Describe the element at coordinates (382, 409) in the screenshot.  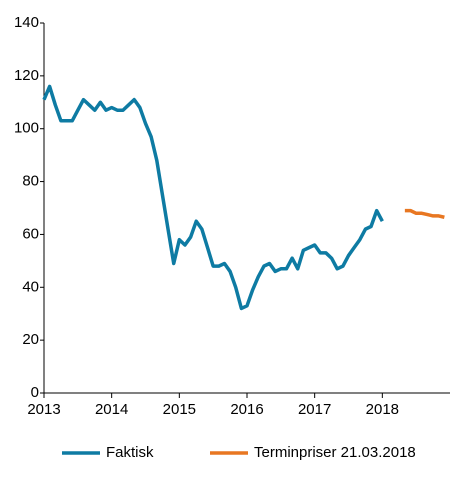
I see `x-tick-label: 2018` at that location.